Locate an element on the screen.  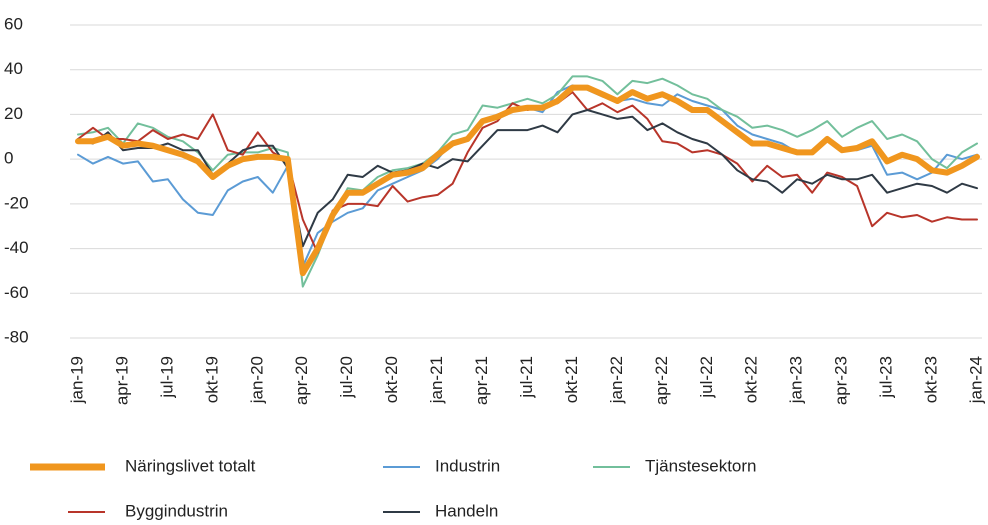
legend-label: Näringslivet totalt is located at coordinates (190, 465).